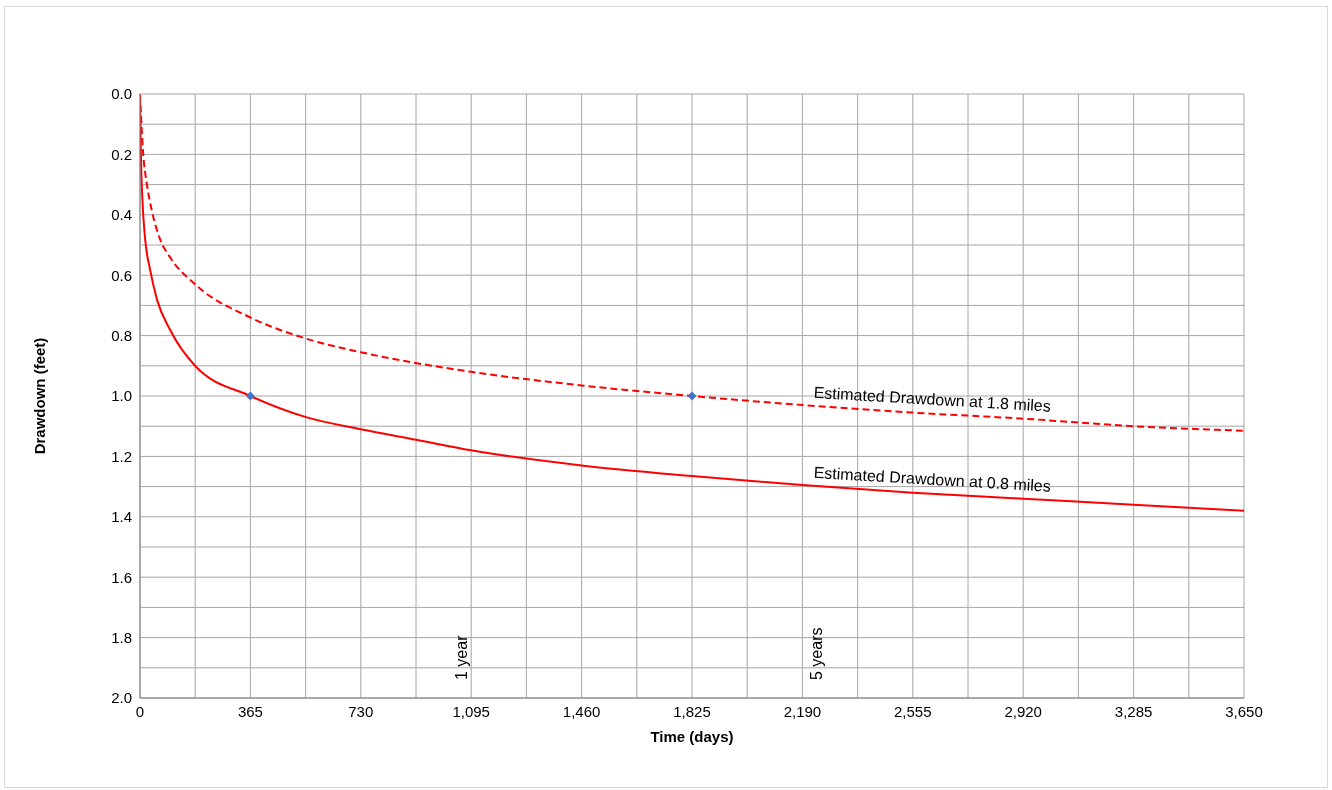 This screenshot has width=1332, height=790. Describe the element at coordinates (121, 517) in the screenshot. I see `y-tick-label: 1.4` at that location.